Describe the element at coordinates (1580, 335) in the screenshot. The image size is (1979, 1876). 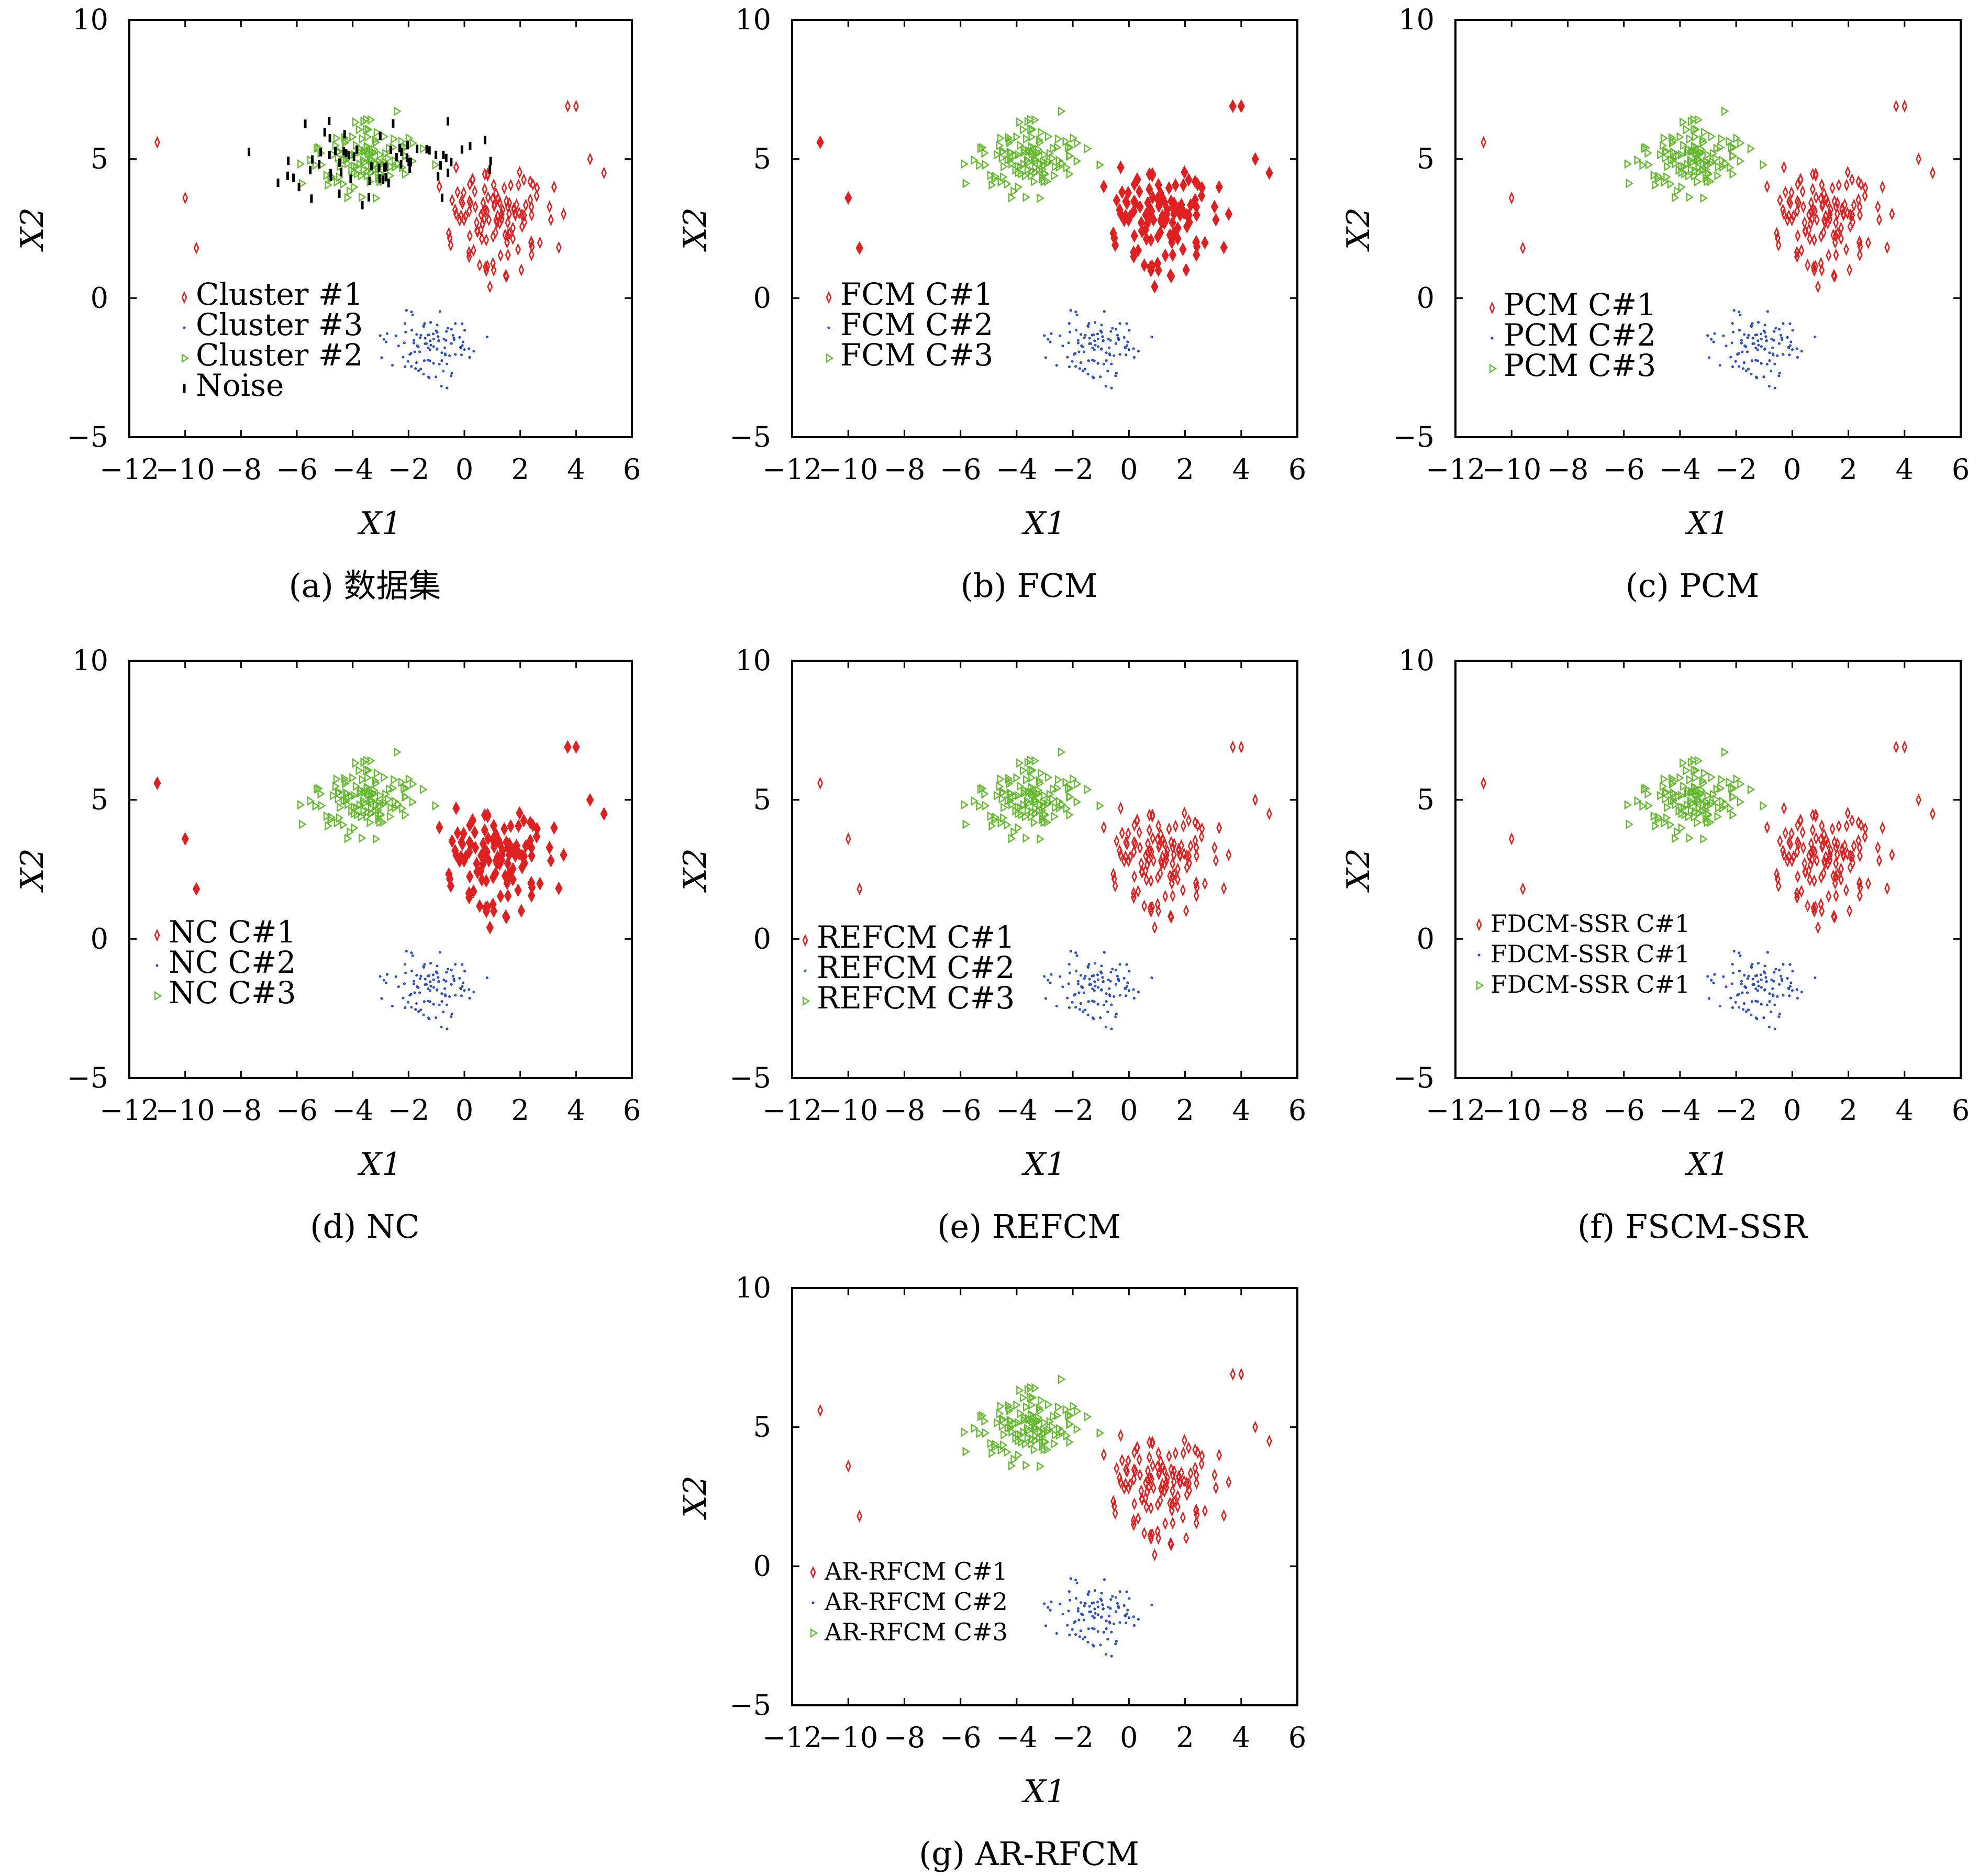
I see `legend-entry: PCM C#2` at that location.